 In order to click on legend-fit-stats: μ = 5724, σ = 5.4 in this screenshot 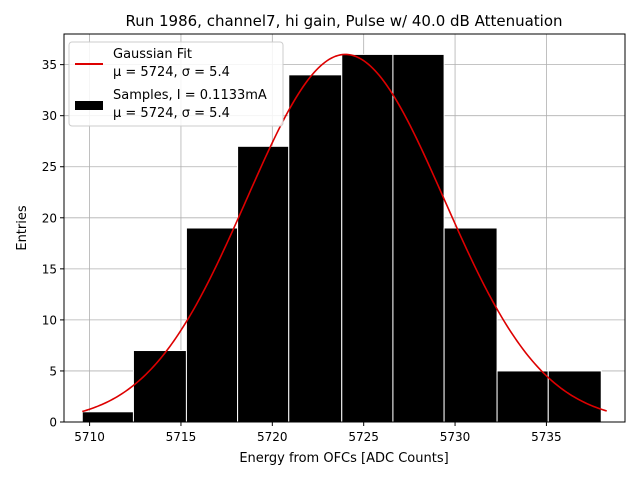, I will do `click(171, 72)`.